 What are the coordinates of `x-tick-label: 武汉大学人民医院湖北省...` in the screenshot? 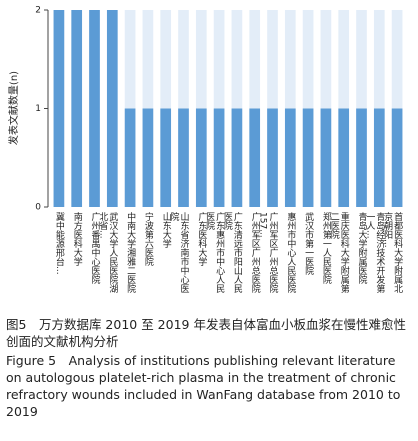 It's located at (107, 252).